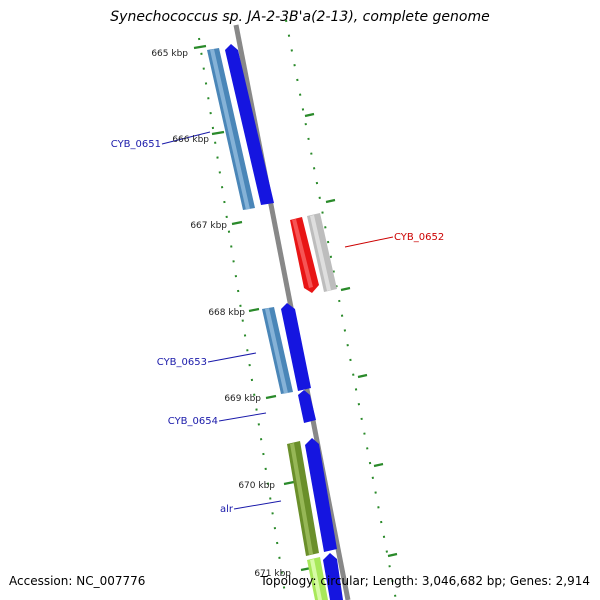  What do you see at coordinates (136, 144) in the screenshot?
I see `gene-label-cyb-0651: CYB_0651` at bounding box center [136, 144].